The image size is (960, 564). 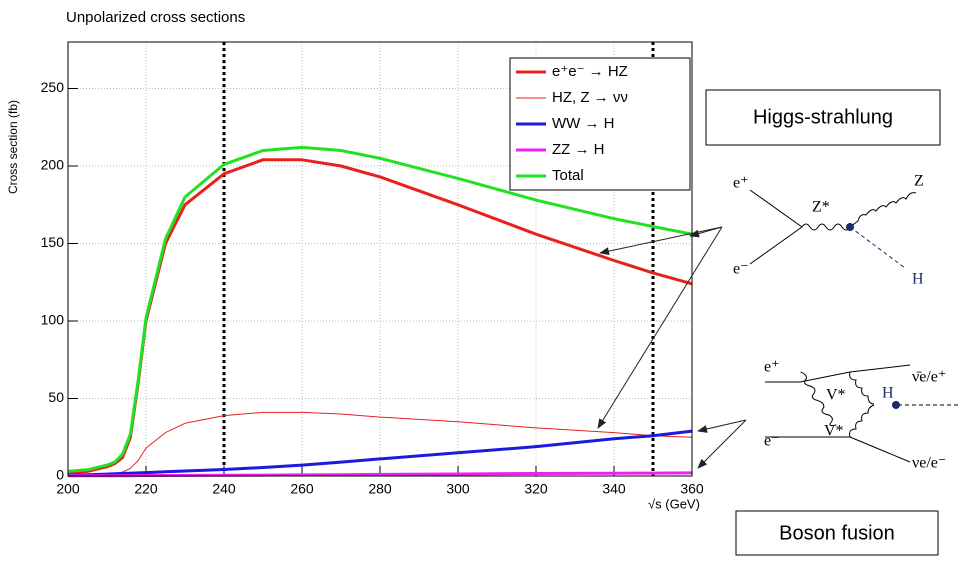 What do you see at coordinates (821, 207) in the screenshot?
I see `diagram-label: Z*` at bounding box center [821, 207].